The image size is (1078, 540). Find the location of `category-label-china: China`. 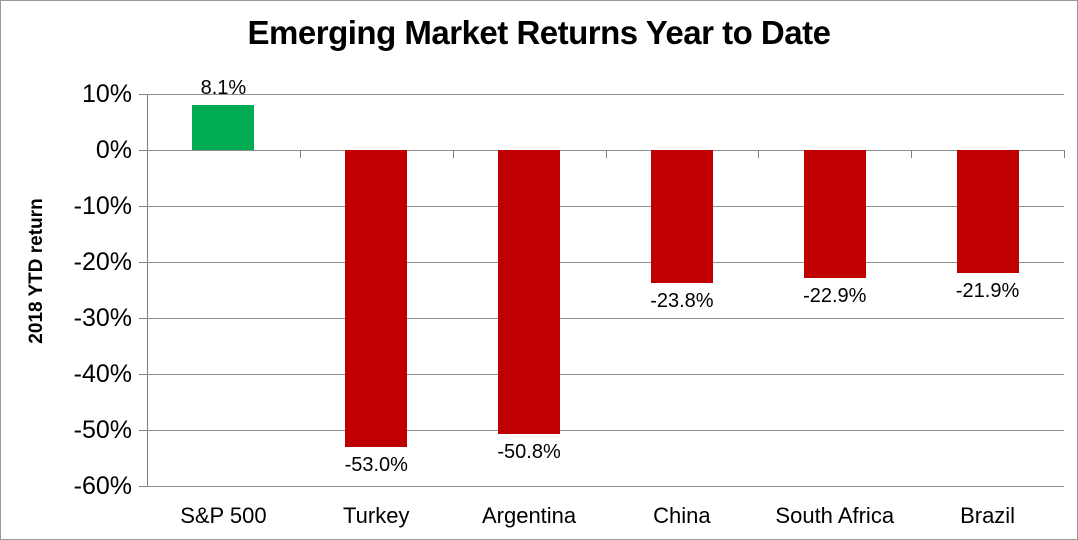

category-label-china: China is located at coordinates (682, 515).